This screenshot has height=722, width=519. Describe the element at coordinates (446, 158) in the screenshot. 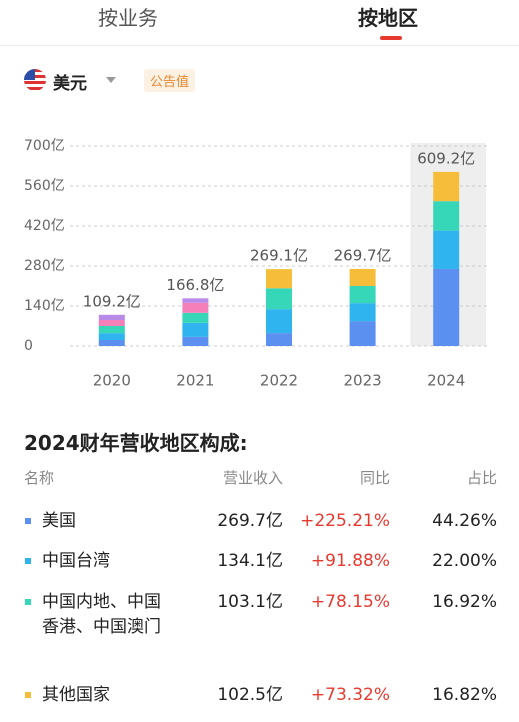

I see `total-label: 609.2亿` at that location.